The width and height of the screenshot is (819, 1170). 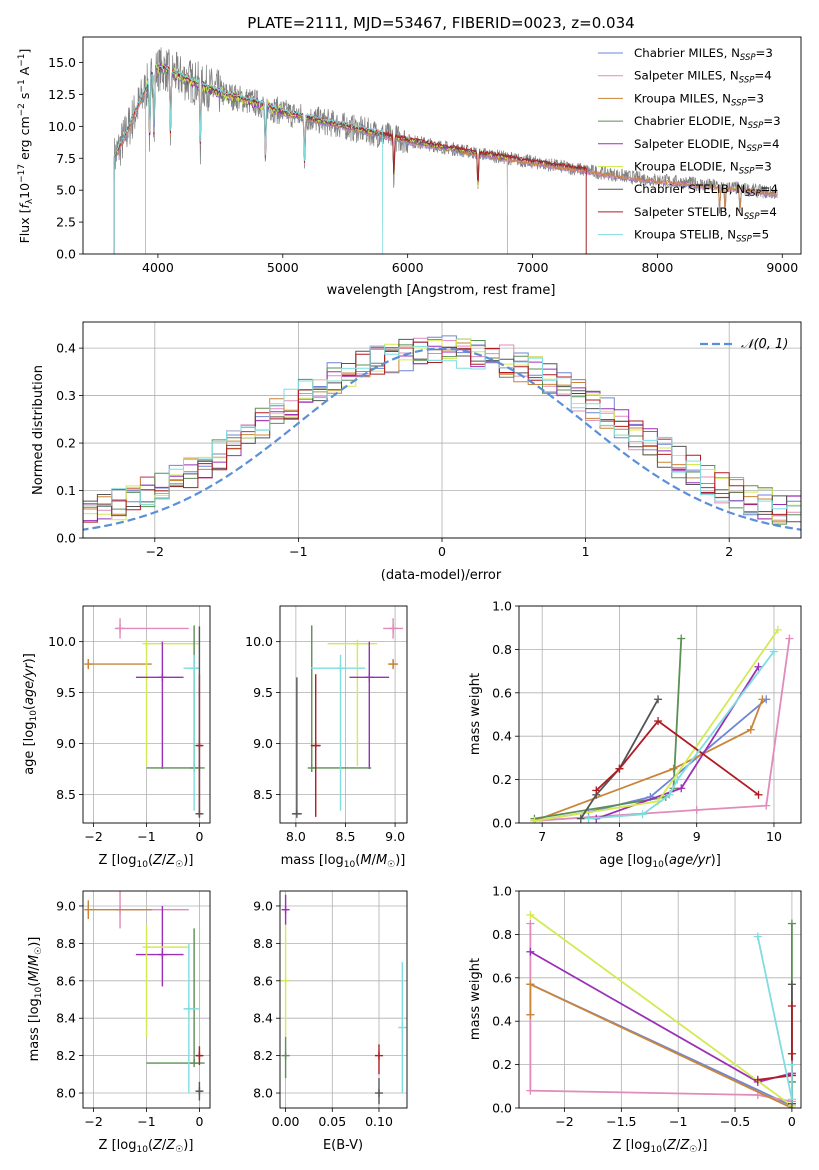 What do you see at coordinates (542, 836) in the screenshot?
I see `x-tick-label: 7` at bounding box center [542, 836].